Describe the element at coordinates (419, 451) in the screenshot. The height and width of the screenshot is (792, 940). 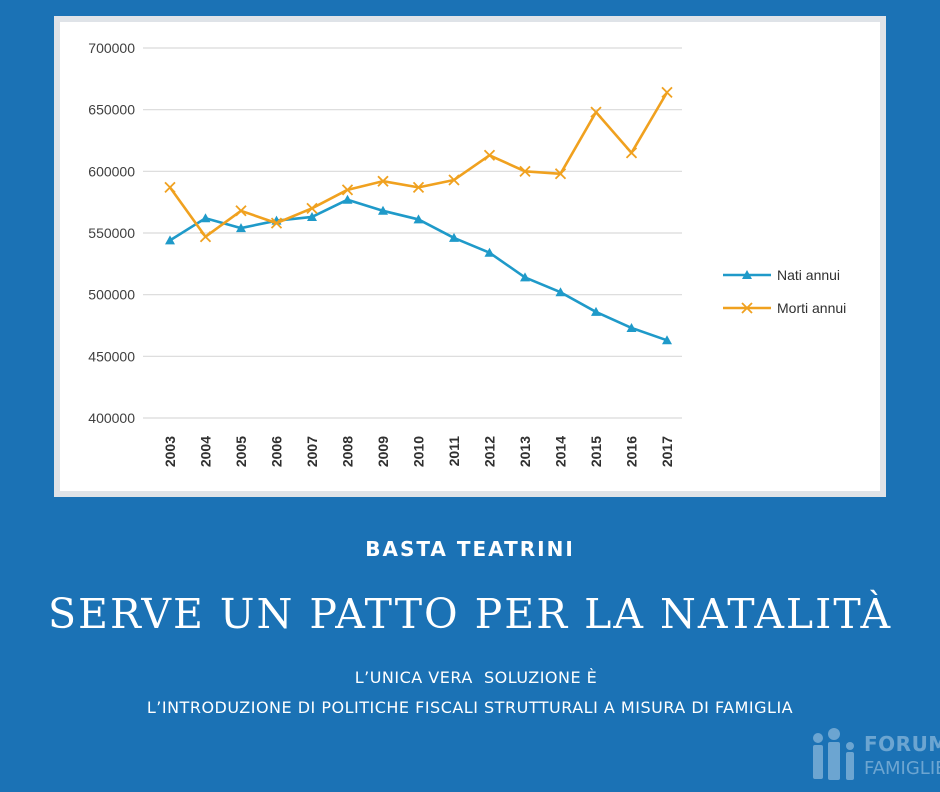
I see `x-tick-label: 2010` at that location.